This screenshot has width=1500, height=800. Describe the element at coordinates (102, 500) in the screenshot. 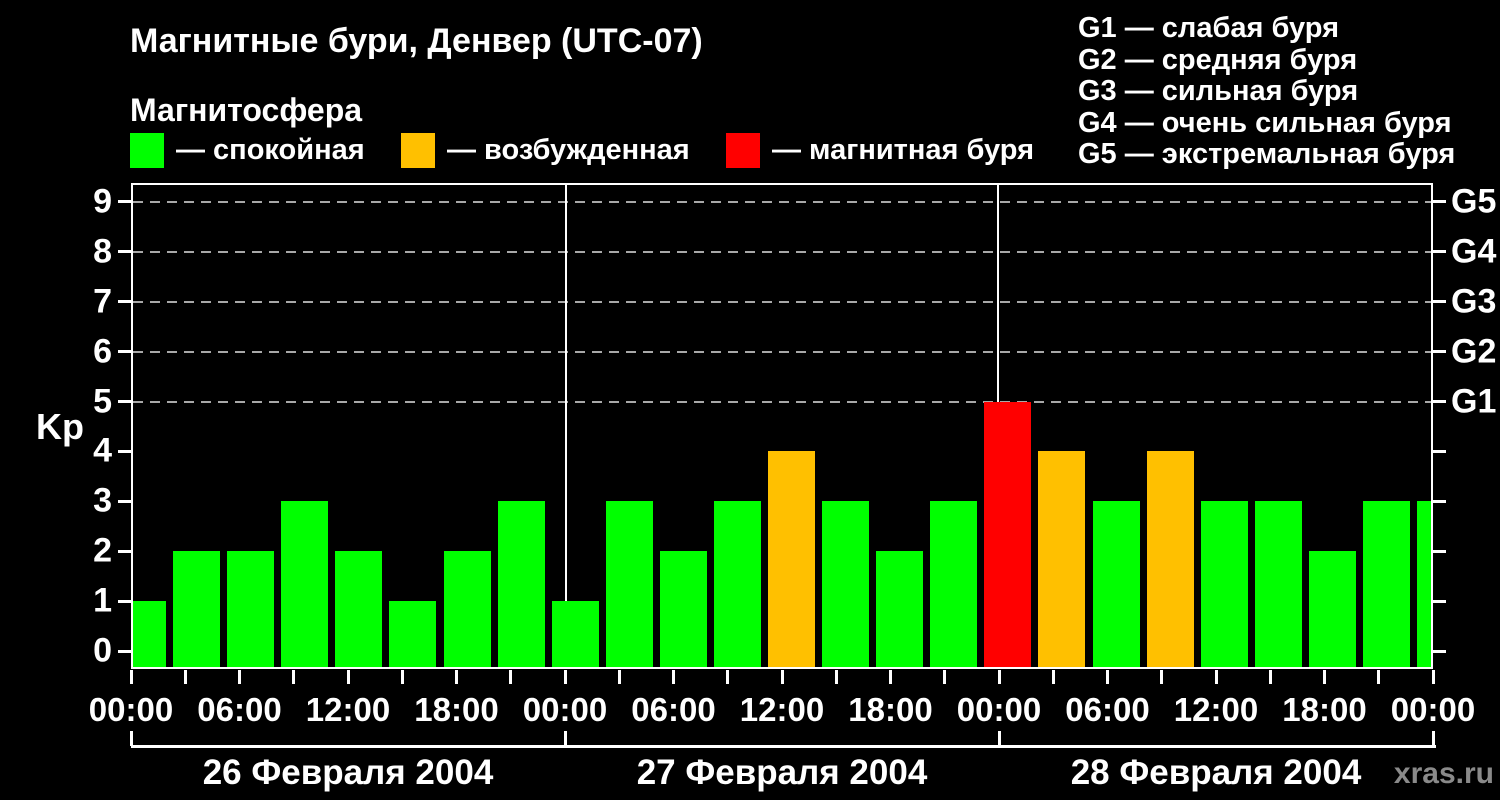

I see `y-tick-label: 3` at that location.